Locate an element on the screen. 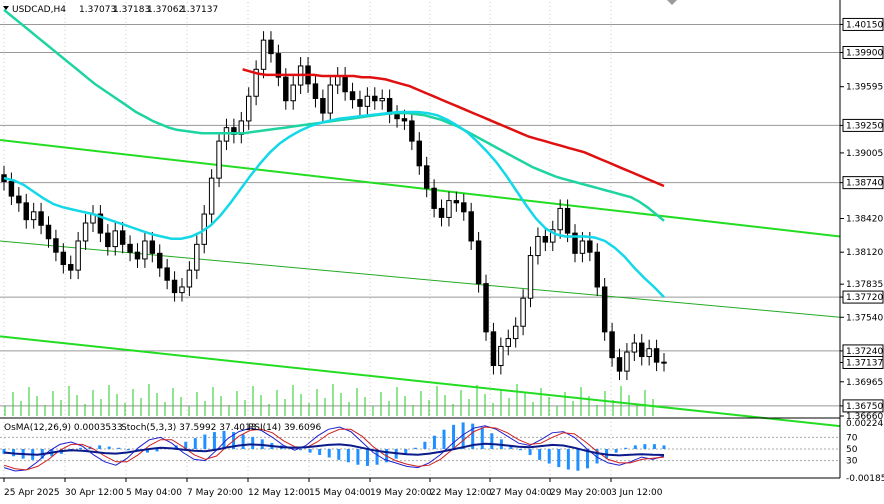  time-tick-label: 5 May 04:00 is located at coordinates (154, 493).